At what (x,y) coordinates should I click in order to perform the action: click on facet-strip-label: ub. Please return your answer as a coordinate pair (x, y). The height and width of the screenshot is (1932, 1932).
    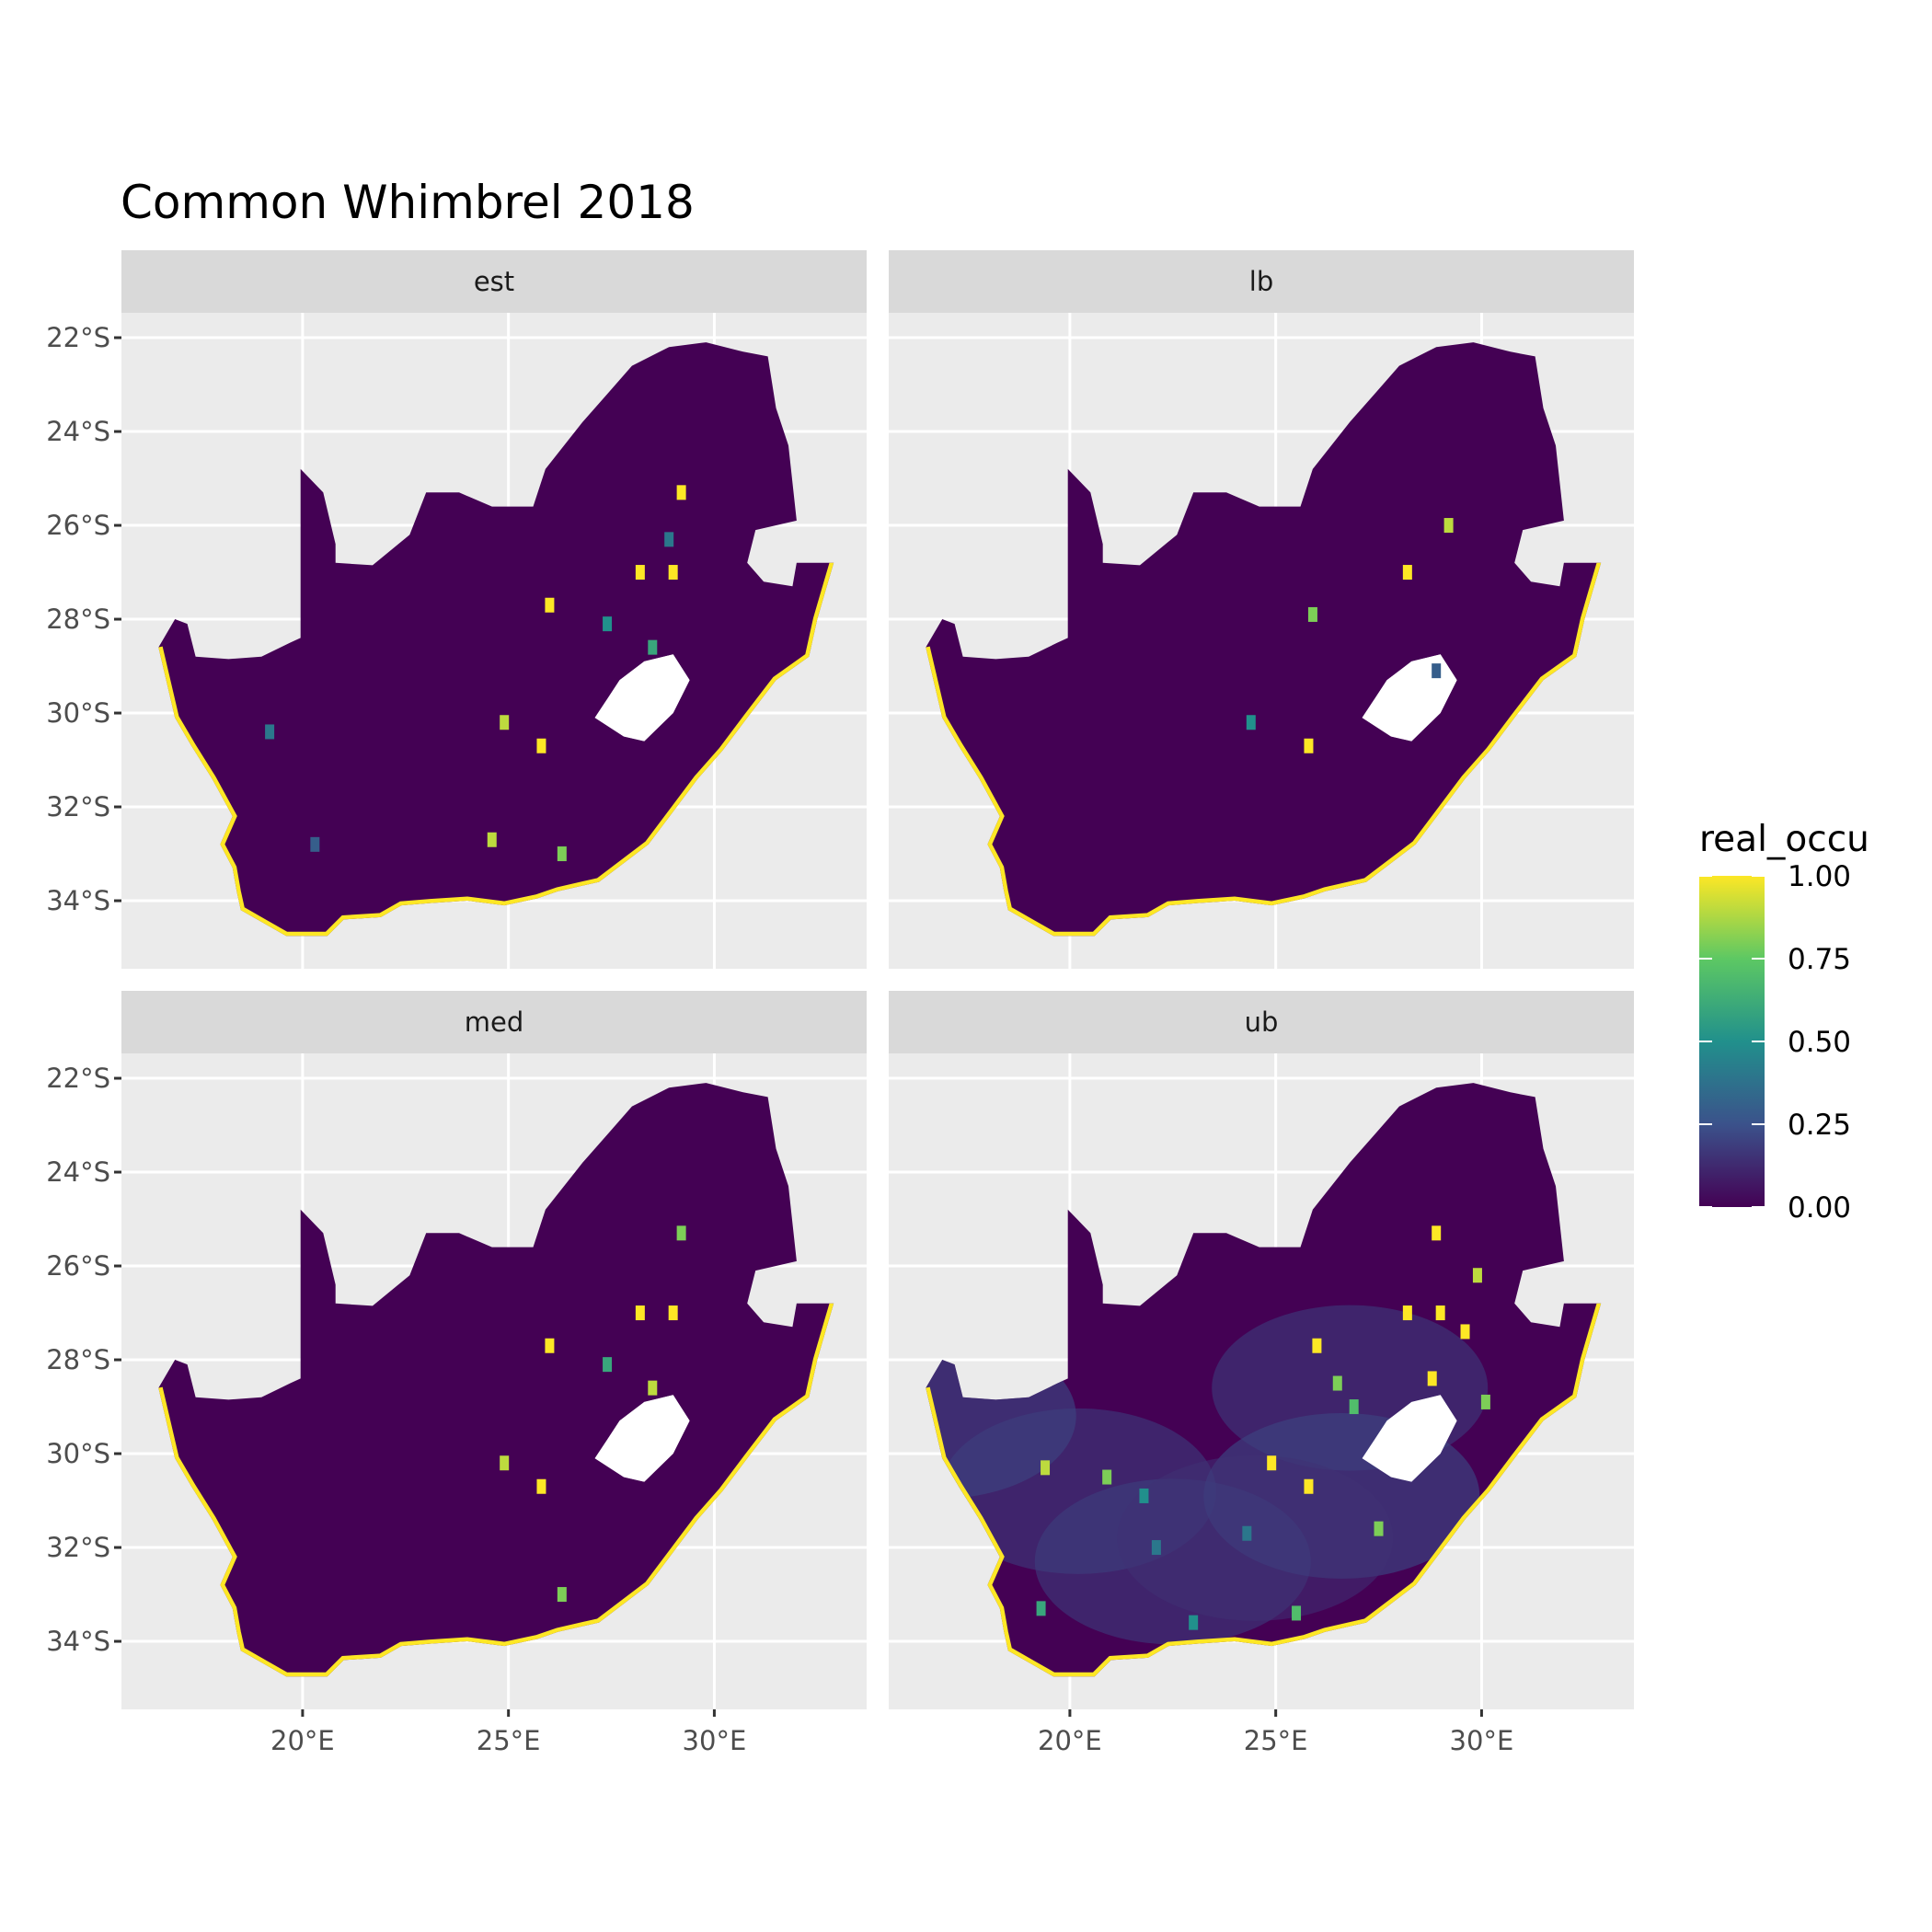
    Looking at the image, I should click on (1262, 1022).